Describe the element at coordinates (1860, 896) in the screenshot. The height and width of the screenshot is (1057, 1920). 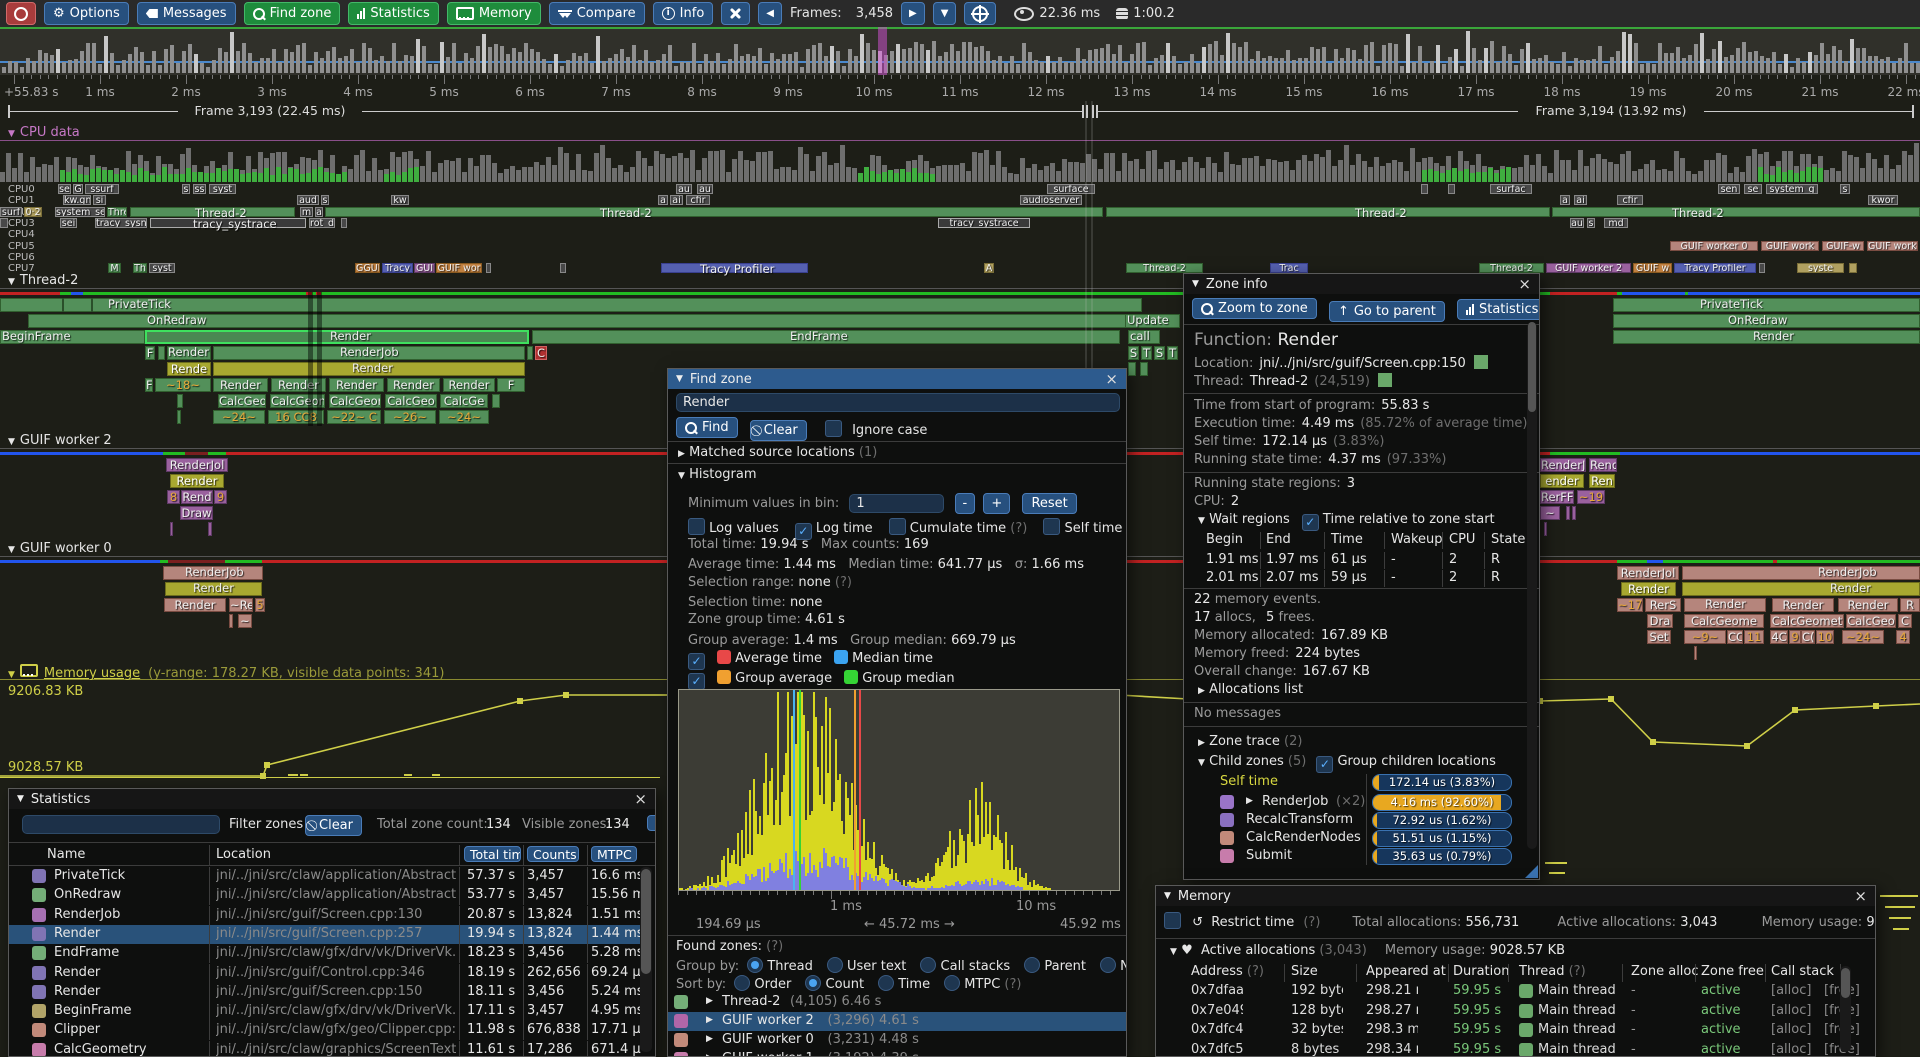
I see `close-icon: ×` at that location.